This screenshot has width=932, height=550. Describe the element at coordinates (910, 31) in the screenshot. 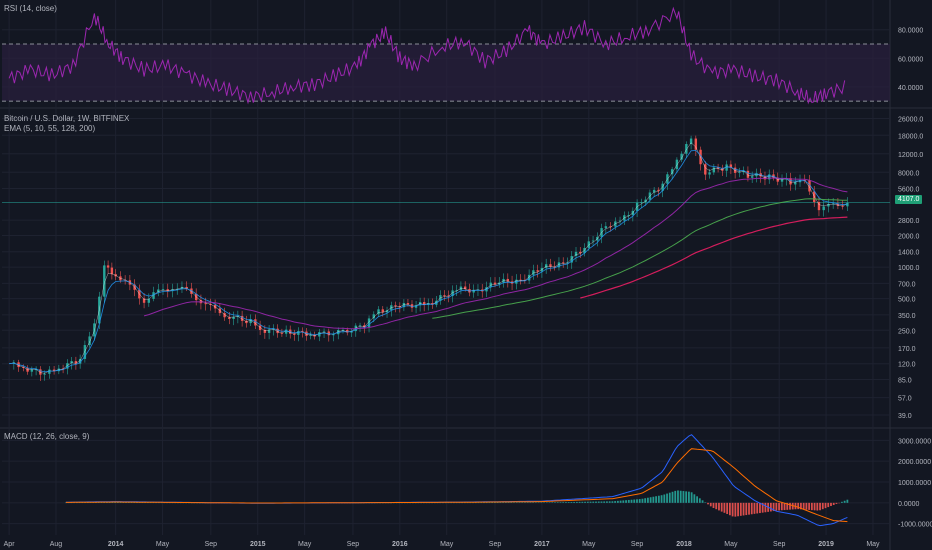

I see `rsi-tick-label: 80.0000` at that location.